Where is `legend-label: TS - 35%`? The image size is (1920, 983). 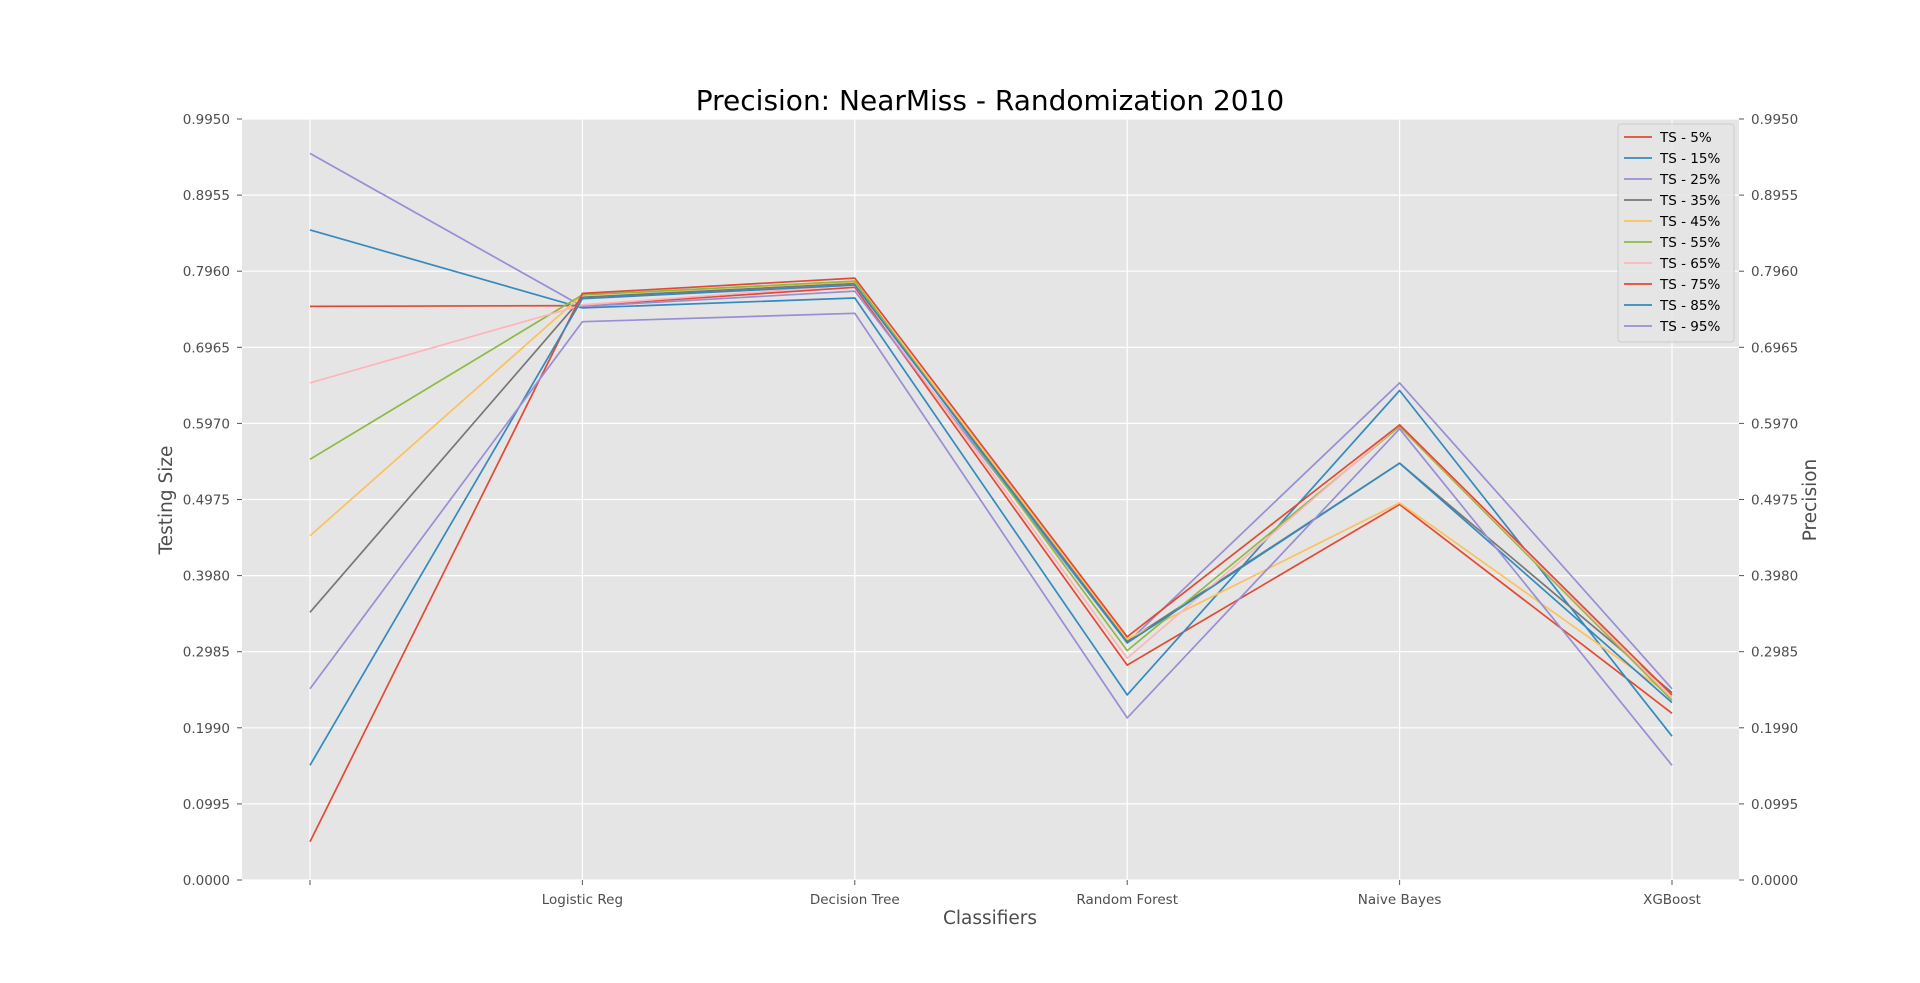
legend-label: TS - 35% is located at coordinates (1689, 201).